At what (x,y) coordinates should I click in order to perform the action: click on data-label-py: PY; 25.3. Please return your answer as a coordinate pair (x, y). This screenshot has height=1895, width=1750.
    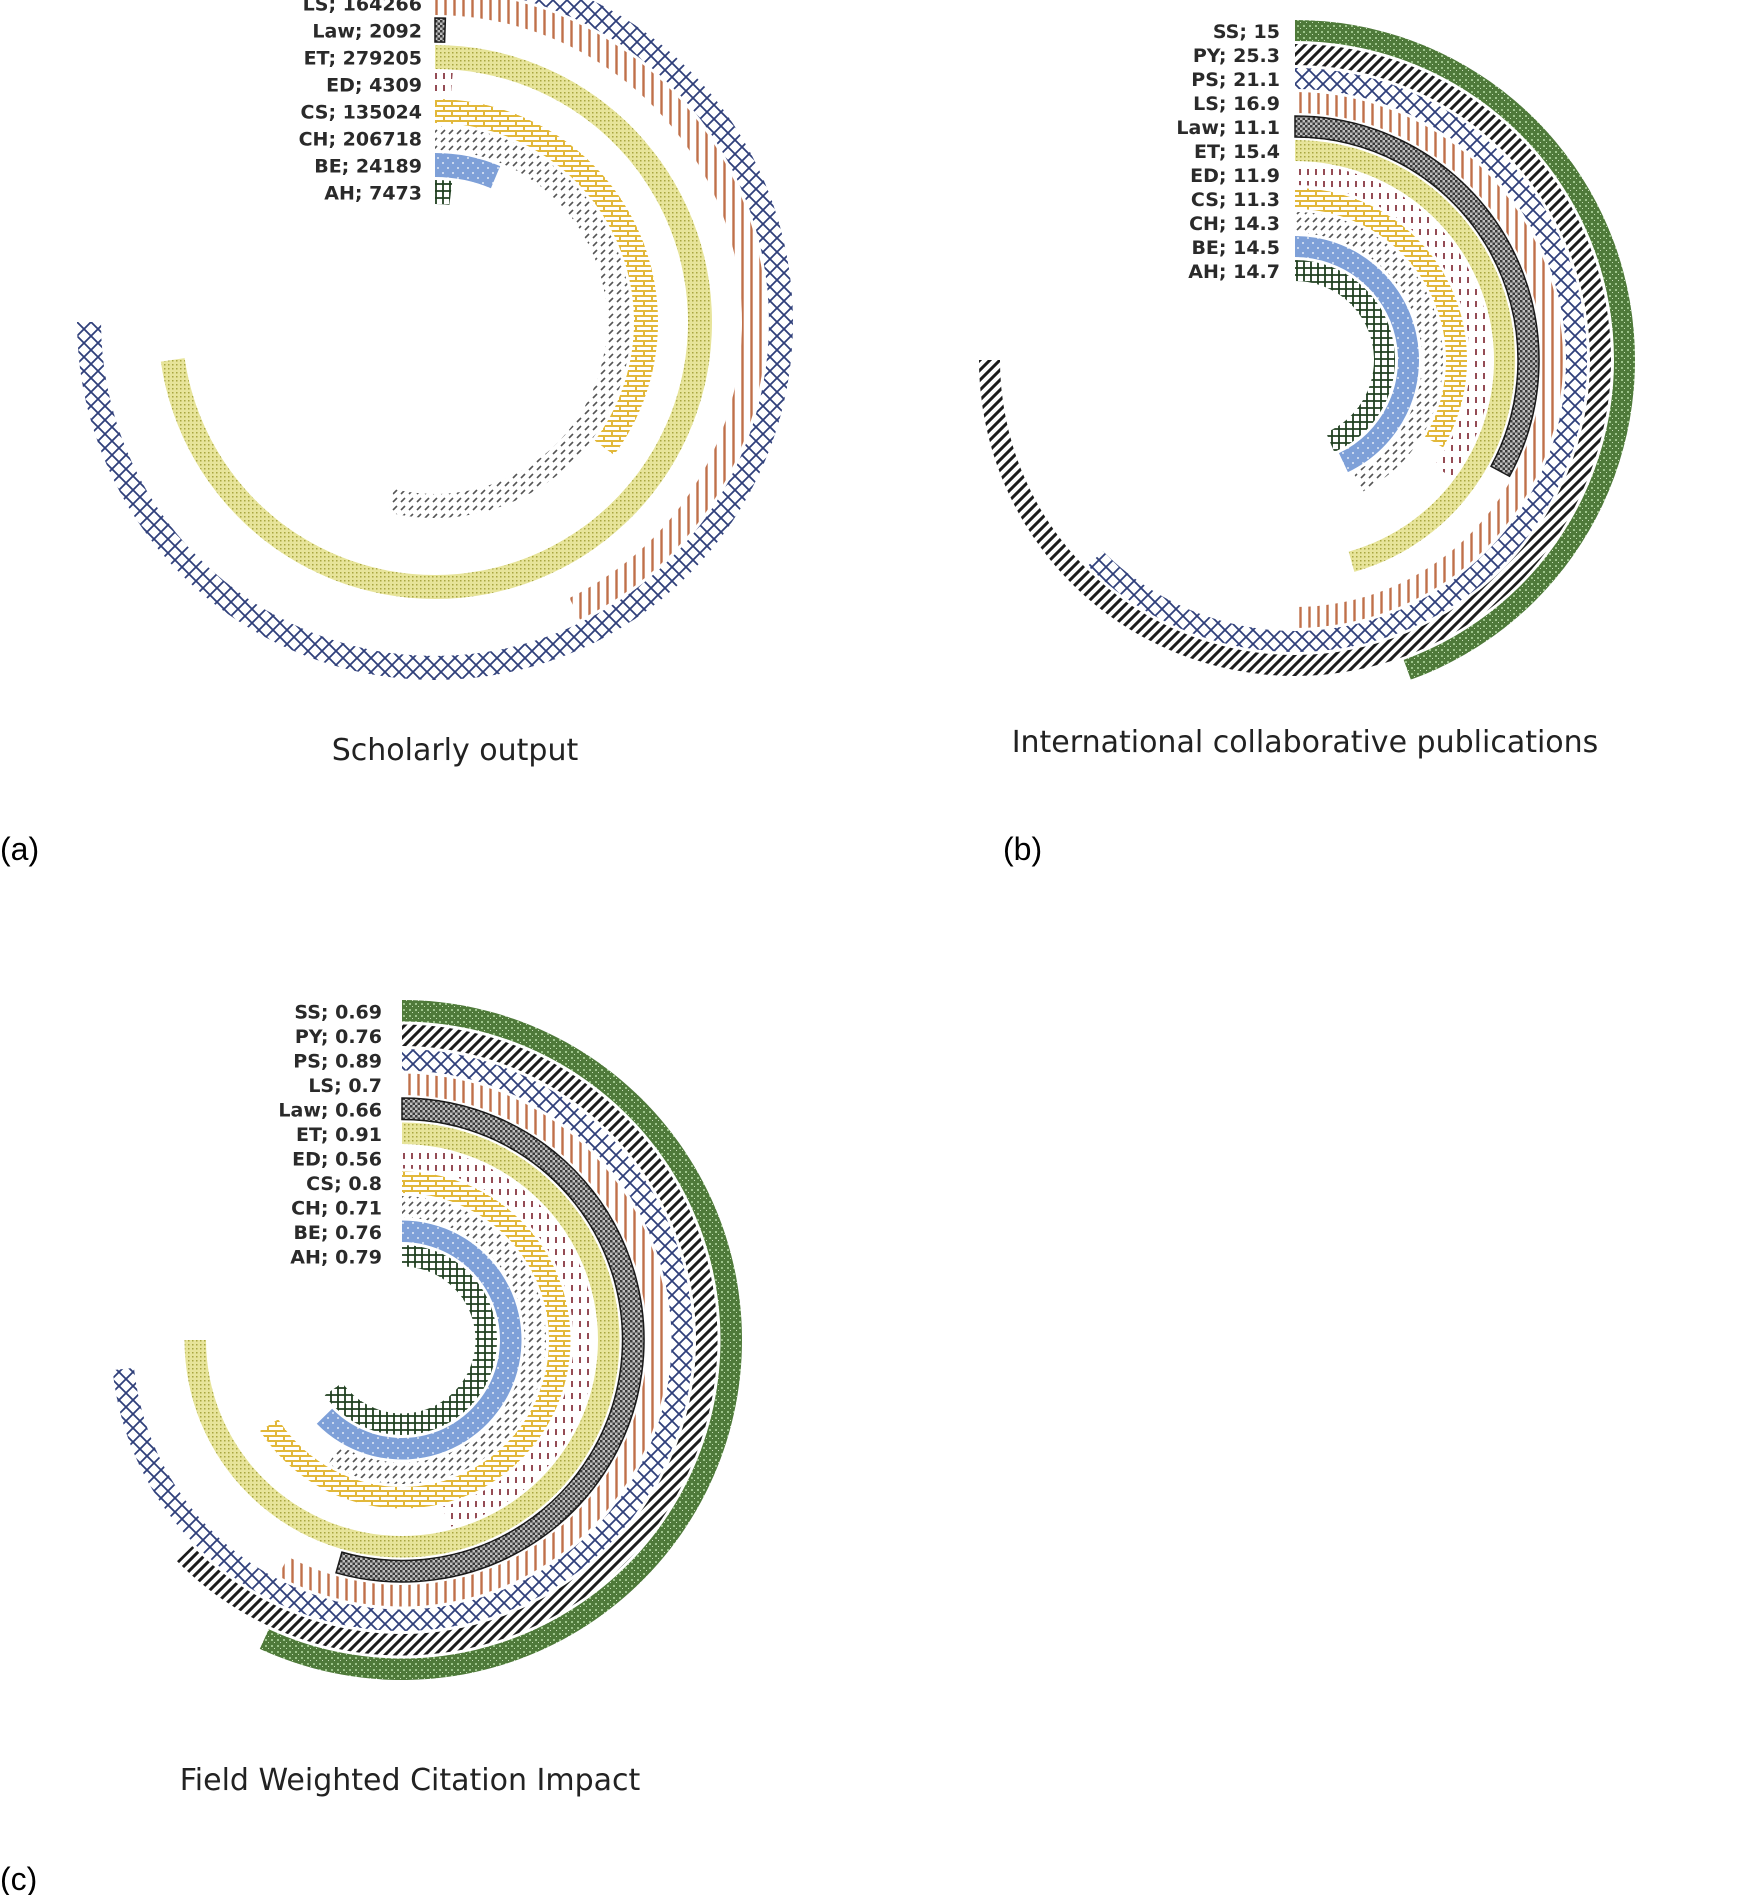
    Looking at the image, I should click on (1236, 56).